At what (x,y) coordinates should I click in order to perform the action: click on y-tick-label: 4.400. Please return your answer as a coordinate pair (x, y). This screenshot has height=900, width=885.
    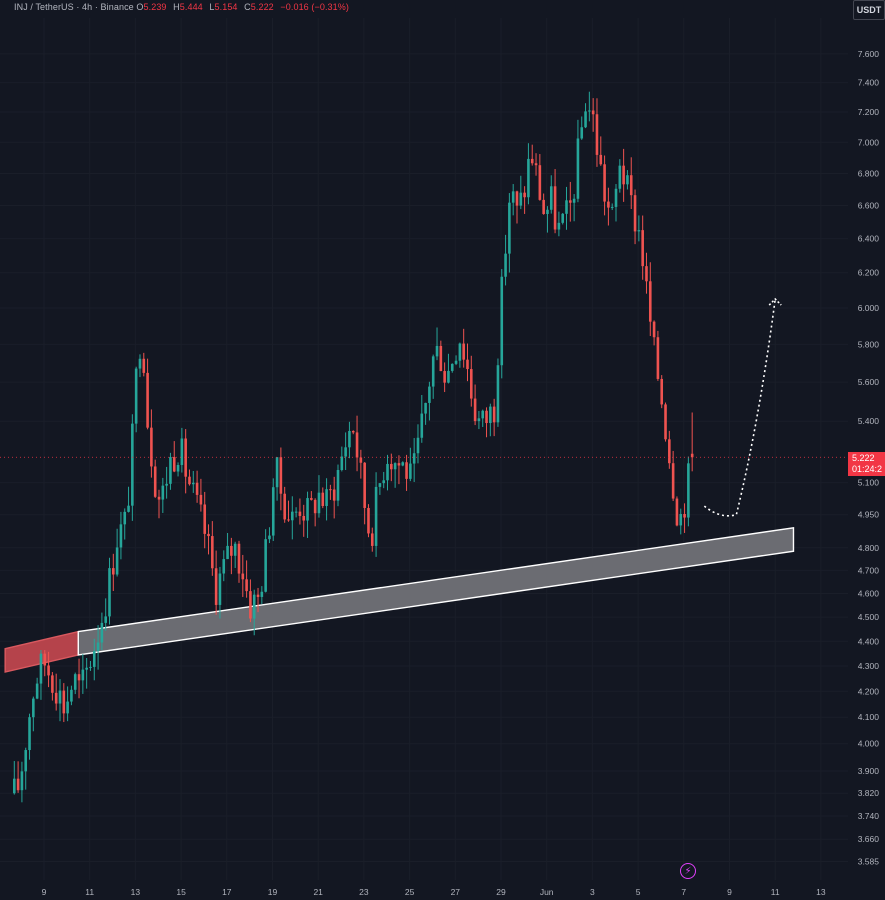
    Looking at the image, I should click on (869, 641).